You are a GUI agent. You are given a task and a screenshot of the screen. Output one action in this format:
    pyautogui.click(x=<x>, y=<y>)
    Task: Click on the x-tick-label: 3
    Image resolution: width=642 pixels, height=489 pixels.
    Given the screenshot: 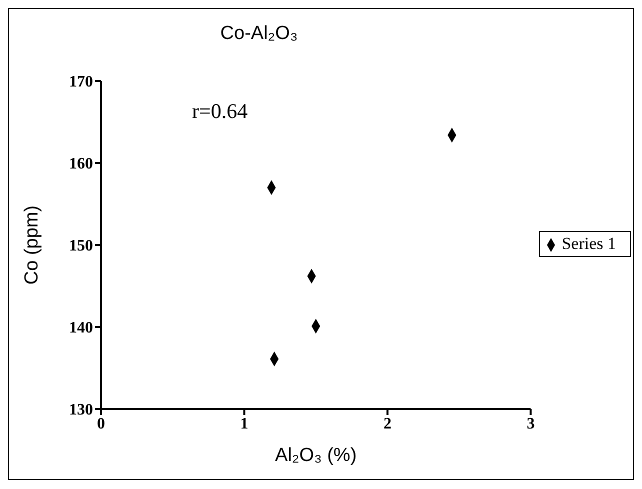 What is the action you would take?
    pyautogui.click(x=530, y=423)
    